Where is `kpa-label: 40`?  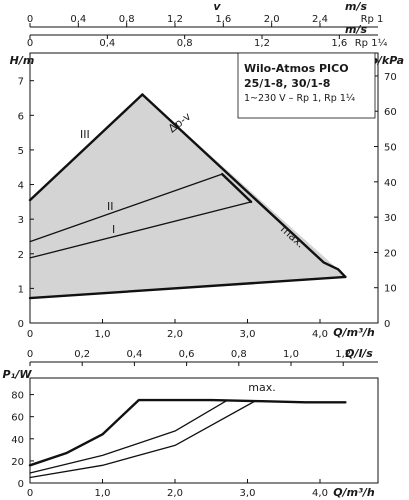 kpa-label: 40 is located at coordinates (390, 183).